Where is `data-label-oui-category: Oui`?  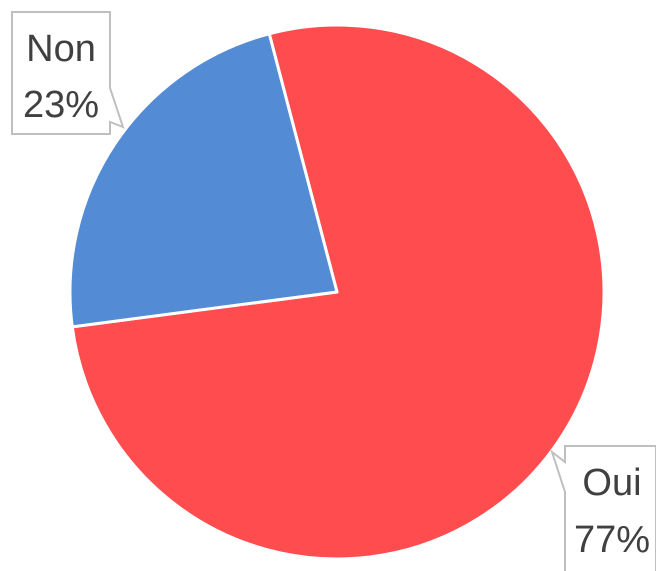
data-label-oui-category: Oui is located at coordinates (611, 483).